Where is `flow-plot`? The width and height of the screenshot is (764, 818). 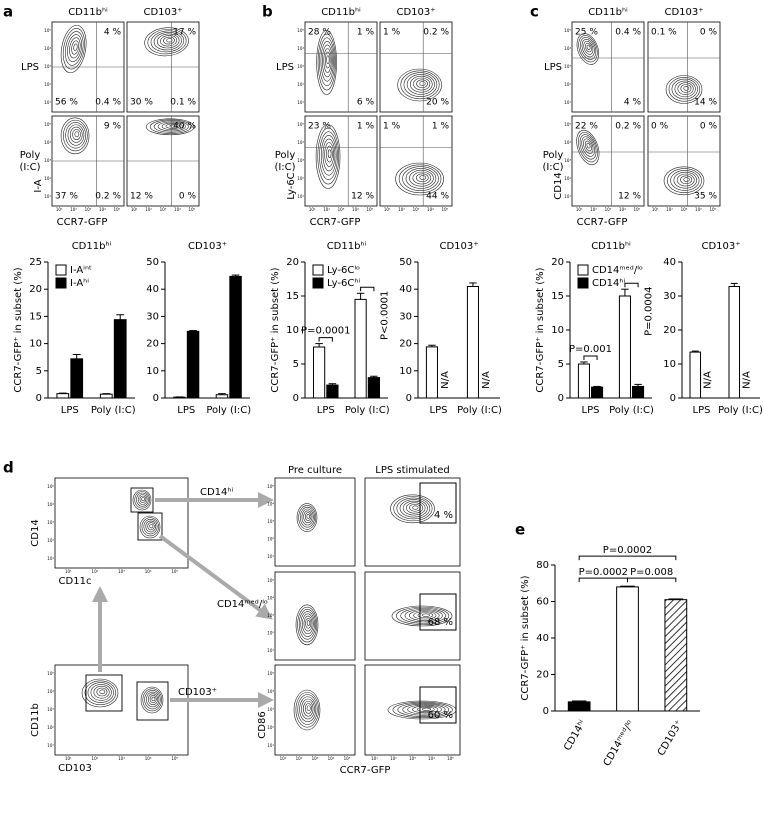
flow-plot is located at coordinates (412, 522).